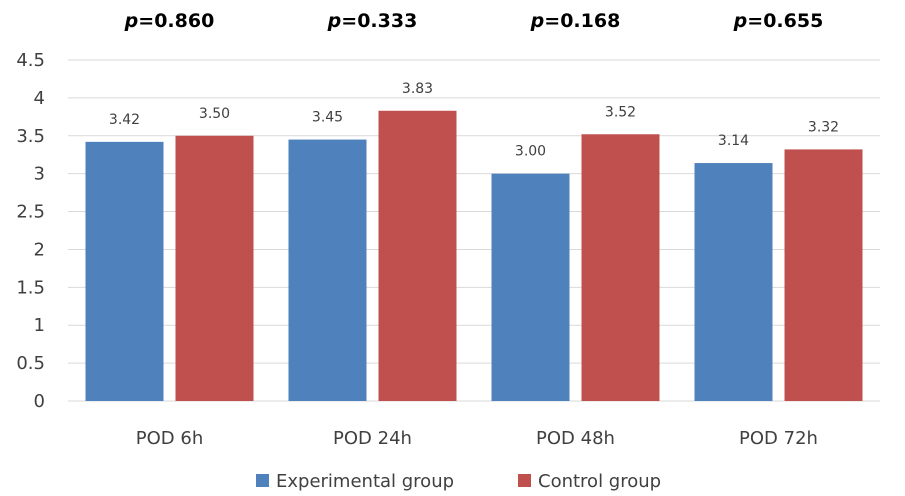  Describe the element at coordinates (30, 363) in the screenshot. I see `y-tick-label: 0.5` at that location.